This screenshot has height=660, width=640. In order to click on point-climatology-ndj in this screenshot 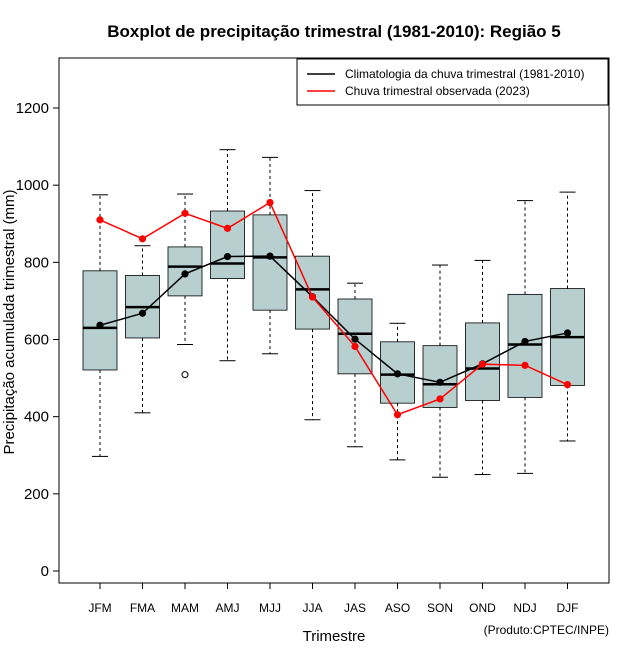, I will do `click(525, 341)`.